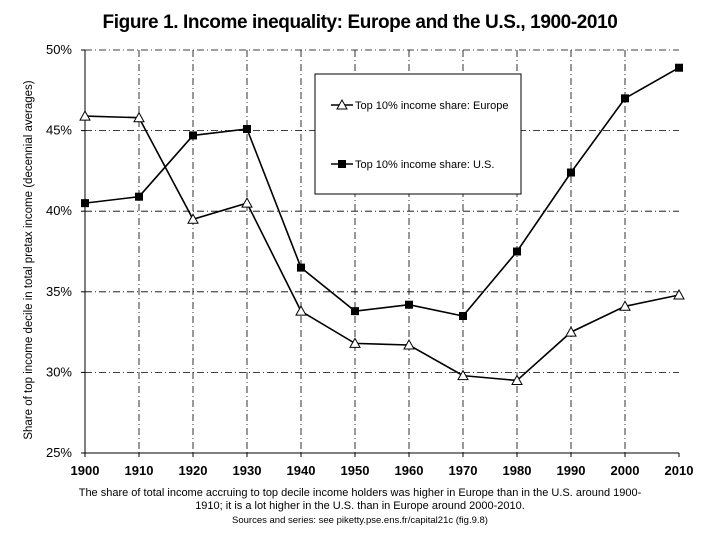  What do you see at coordinates (59, 371) in the screenshot?
I see `y-tick-label: 30%` at bounding box center [59, 371].